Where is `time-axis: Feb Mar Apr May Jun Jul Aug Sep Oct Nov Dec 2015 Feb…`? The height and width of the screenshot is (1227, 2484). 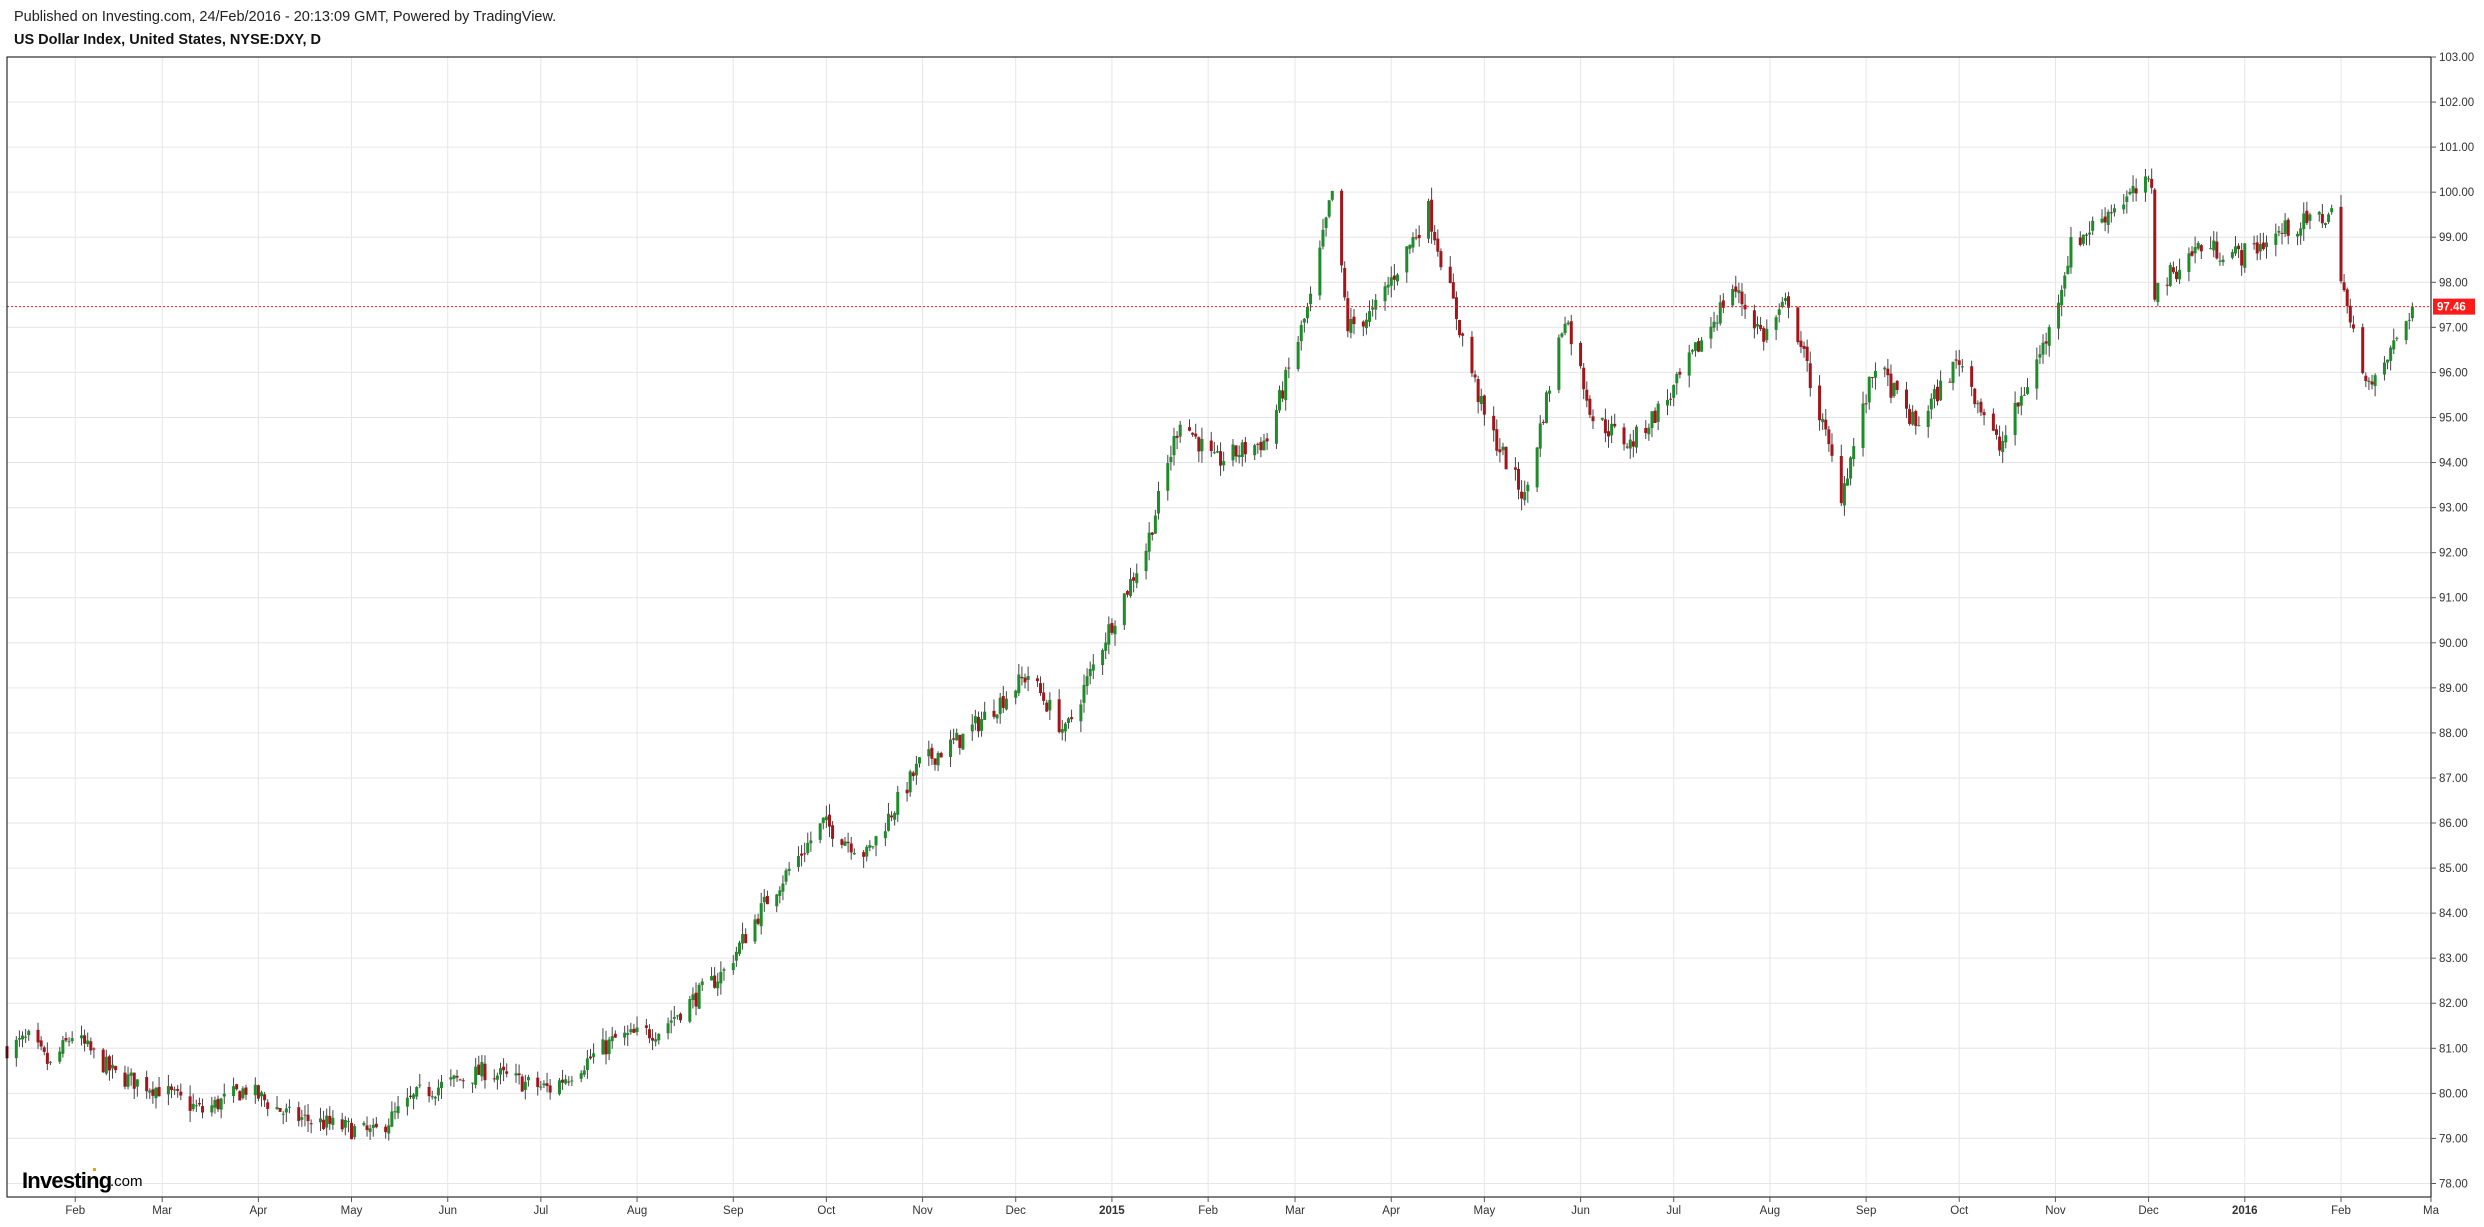 time-axis: Feb Mar Apr May Jun Jul Aug Sep Oct Nov Dec 2015 Feb… is located at coordinates (1252, 1207).